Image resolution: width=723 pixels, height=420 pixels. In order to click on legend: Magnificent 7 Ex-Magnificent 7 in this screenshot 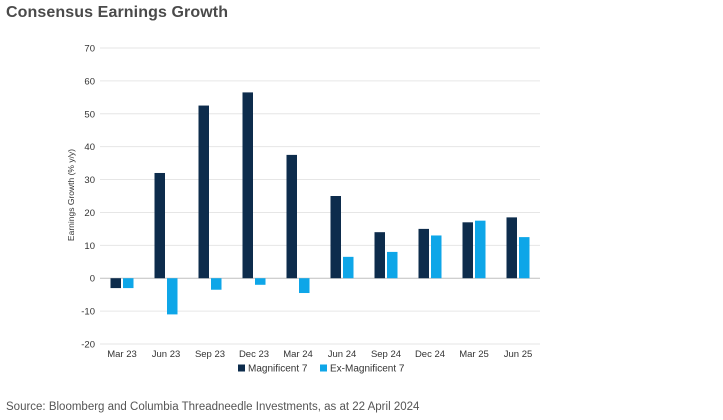, I will do `click(321, 369)`.